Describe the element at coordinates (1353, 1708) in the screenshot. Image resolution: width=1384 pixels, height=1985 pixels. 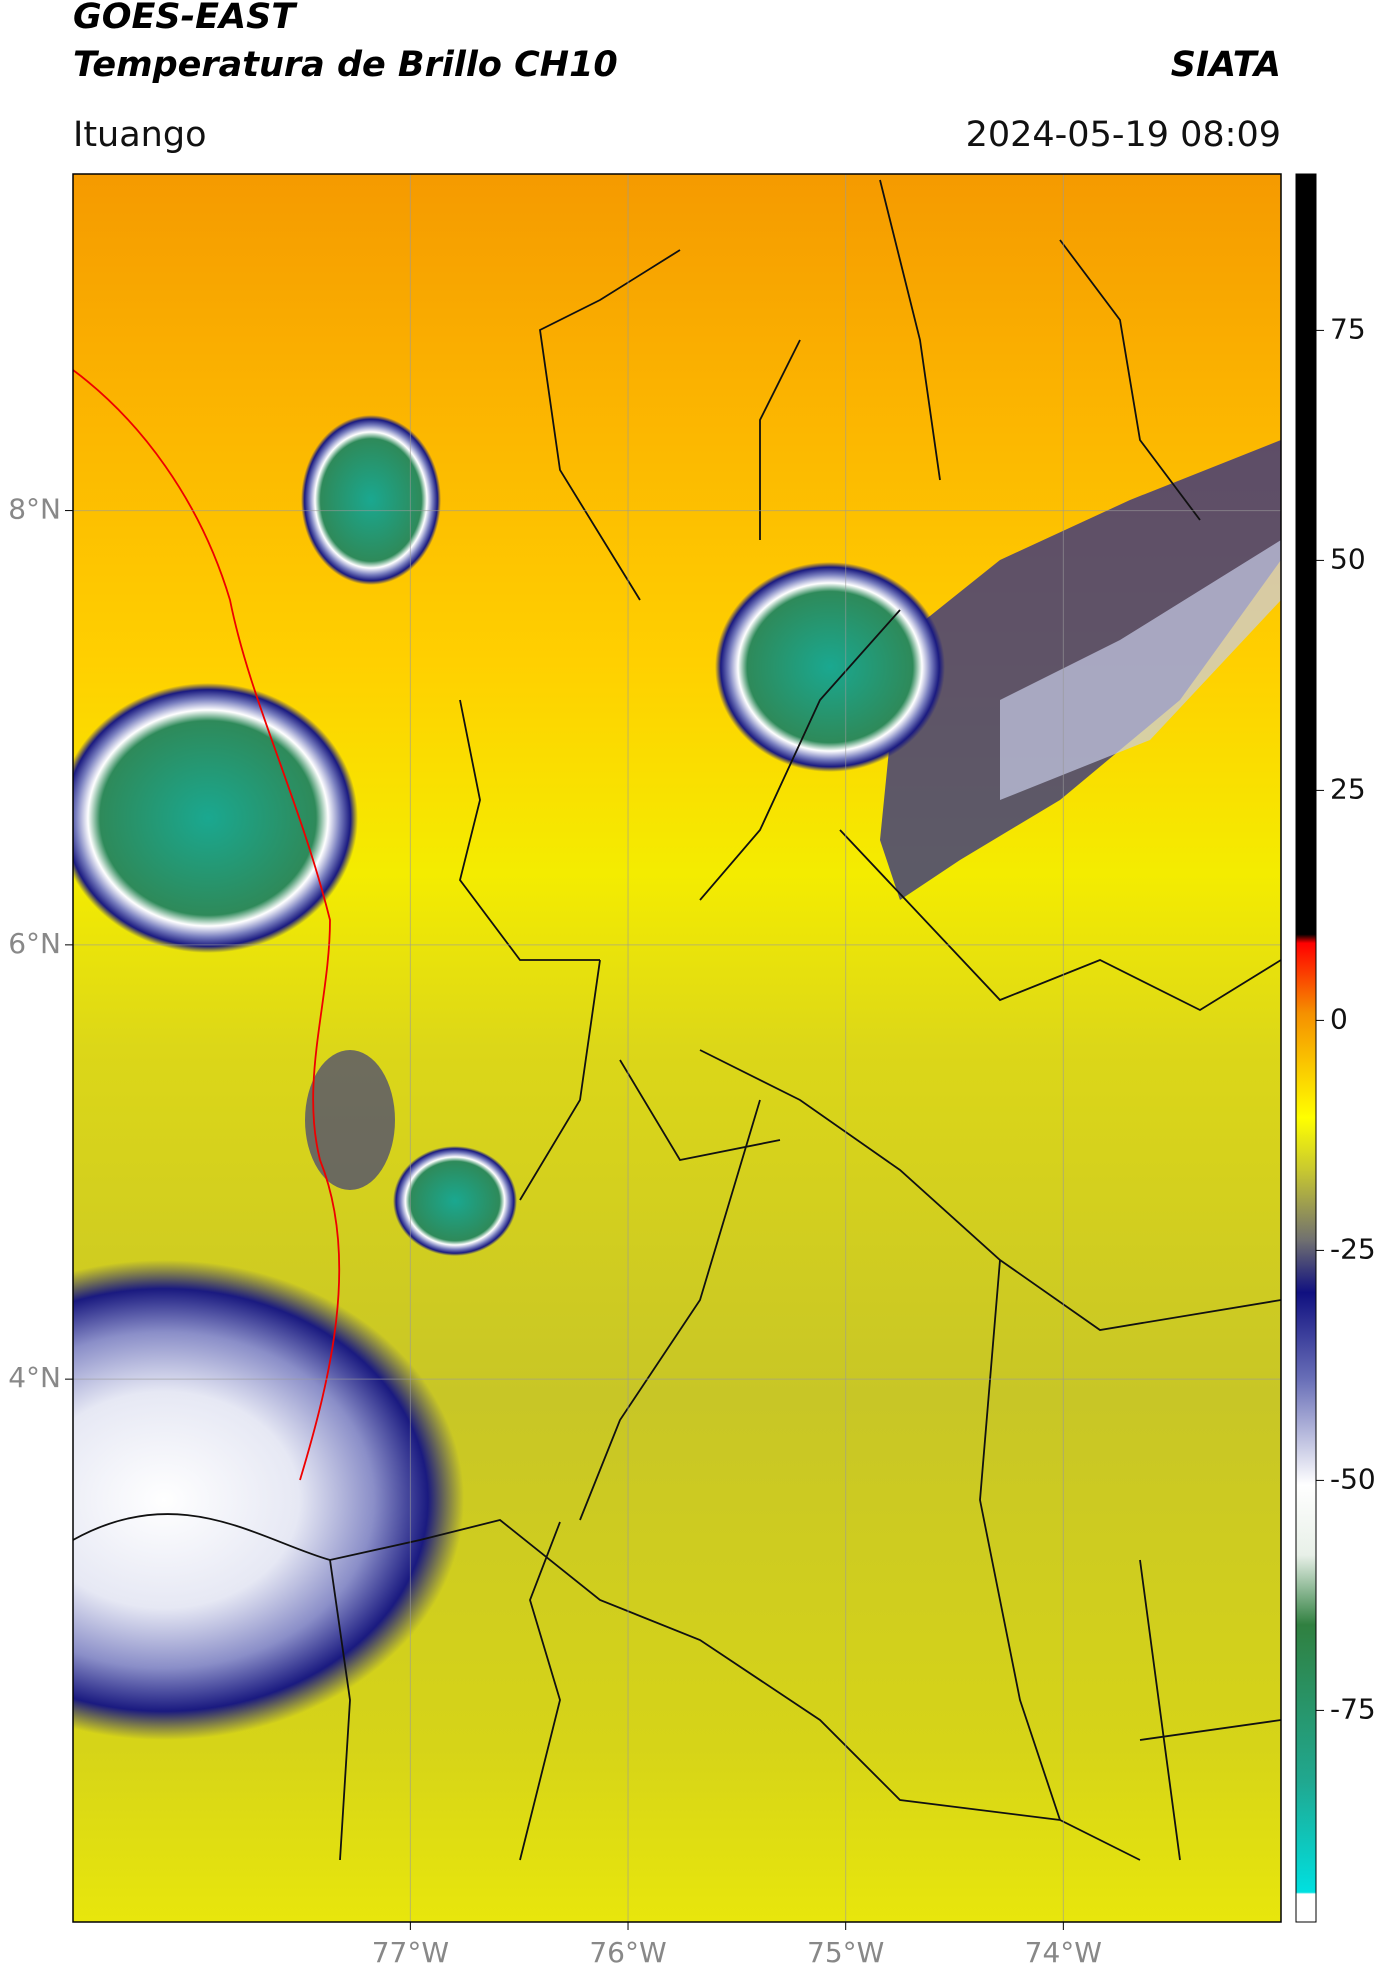
I see `colorbar-label: -75` at that location.